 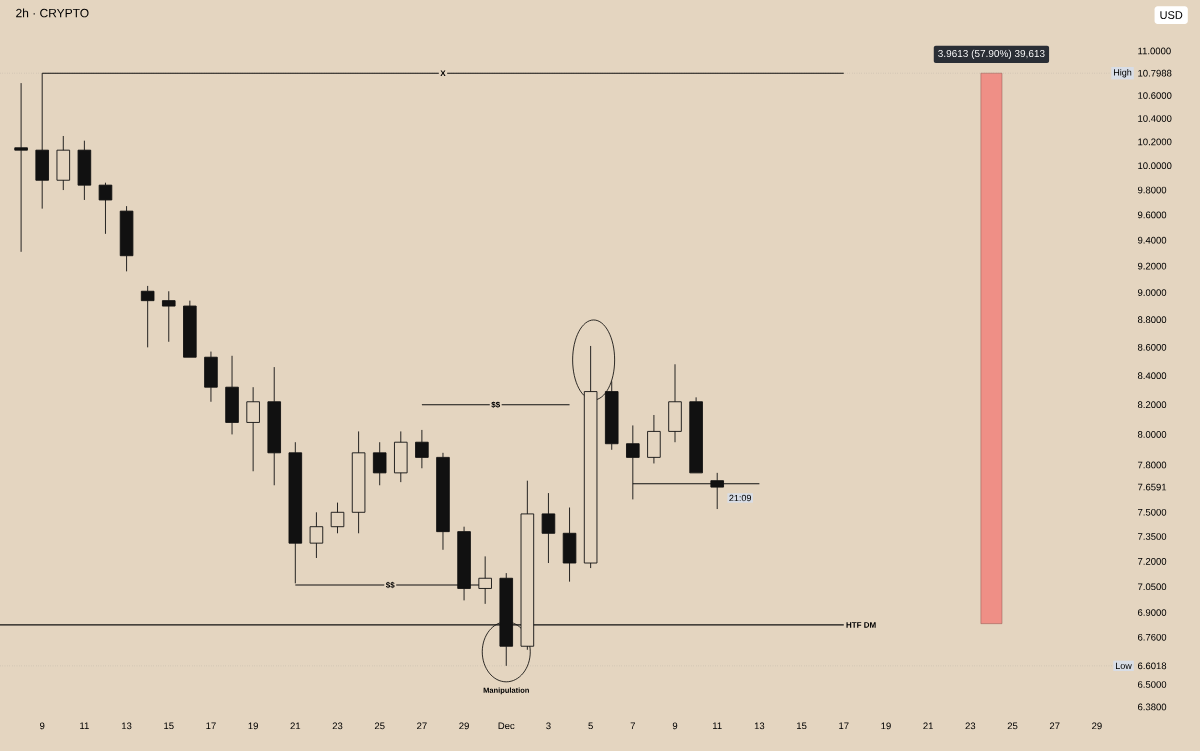 What do you see at coordinates (1152, 434) in the screenshot?
I see `y-tick-label: 8.0000` at bounding box center [1152, 434].